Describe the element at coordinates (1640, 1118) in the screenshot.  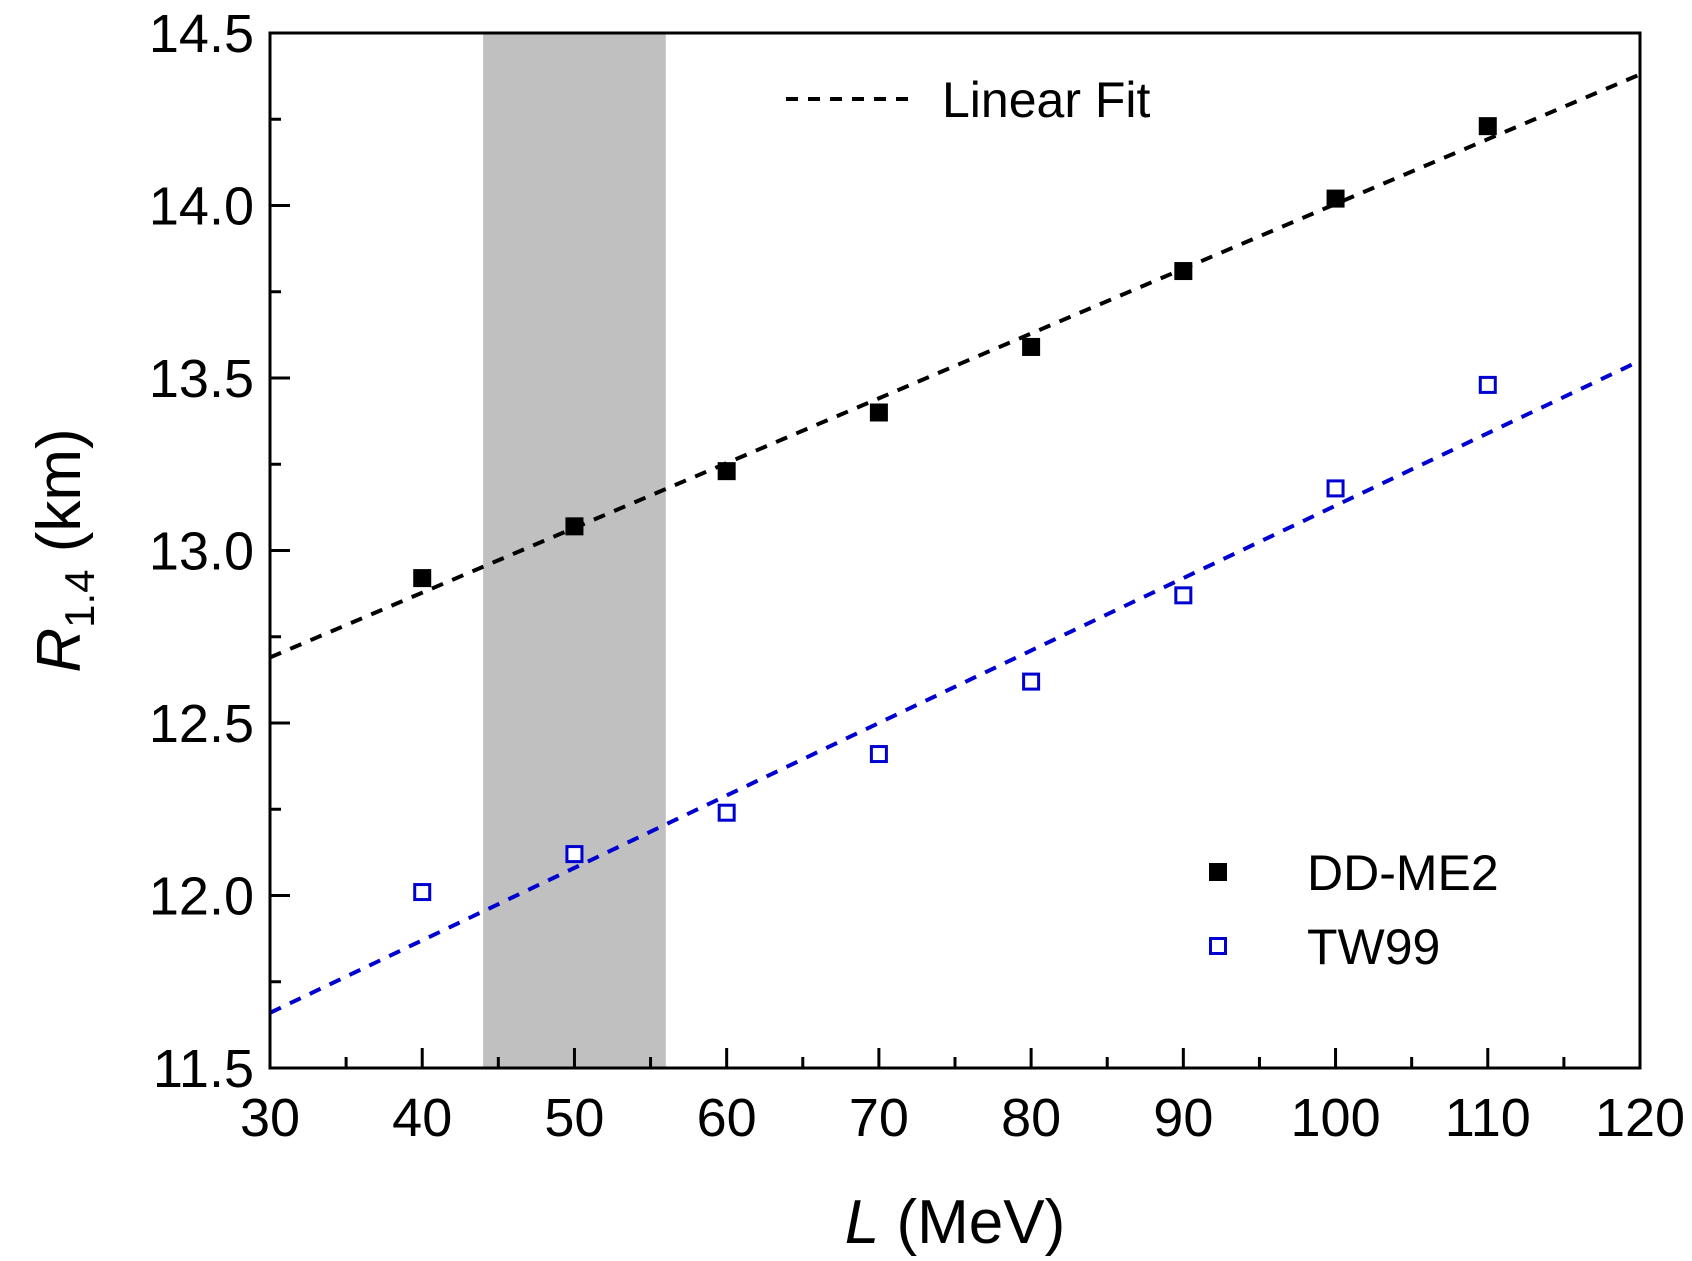
I see `x-tick-label: 120` at that location.